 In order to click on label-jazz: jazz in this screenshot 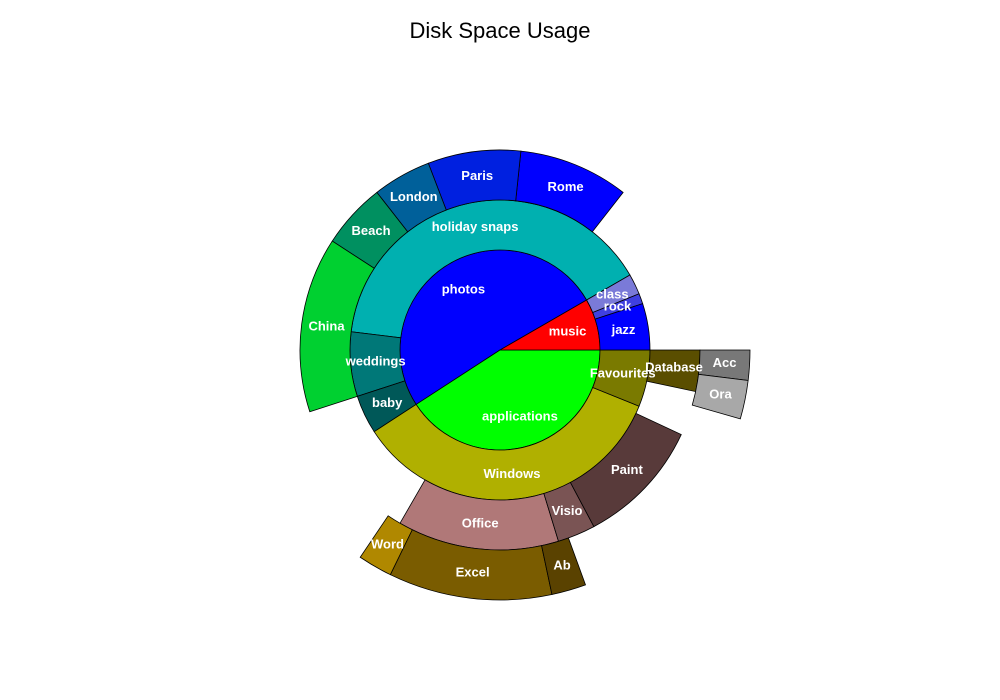, I will do `click(623, 329)`.